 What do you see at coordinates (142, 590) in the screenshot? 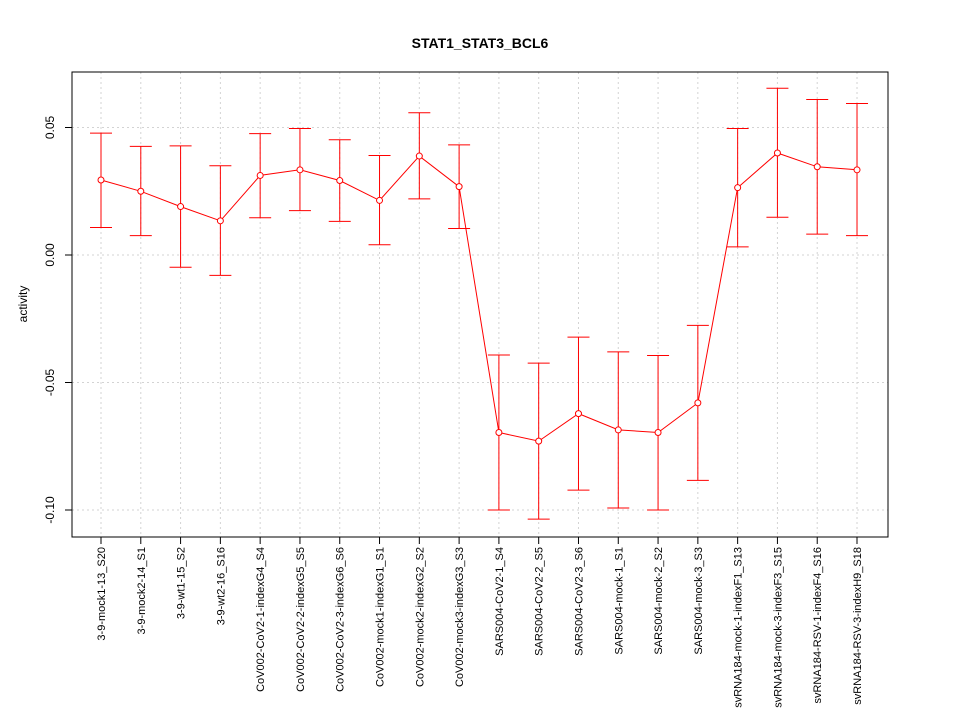
I see `x-tick-label: 3-9-mock2-14_S1` at bounding box center [142, 590].